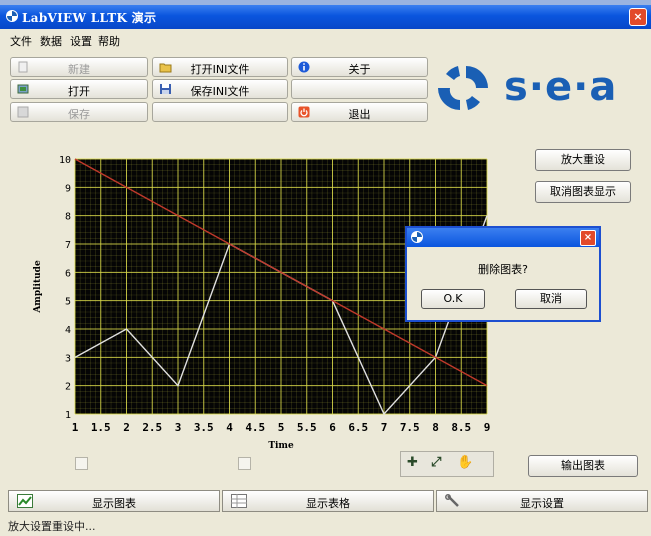  What do you see at coordinates (51, 41) in the screenshot?
I see `menu-data: 数据` at bounding box center [51, 41].